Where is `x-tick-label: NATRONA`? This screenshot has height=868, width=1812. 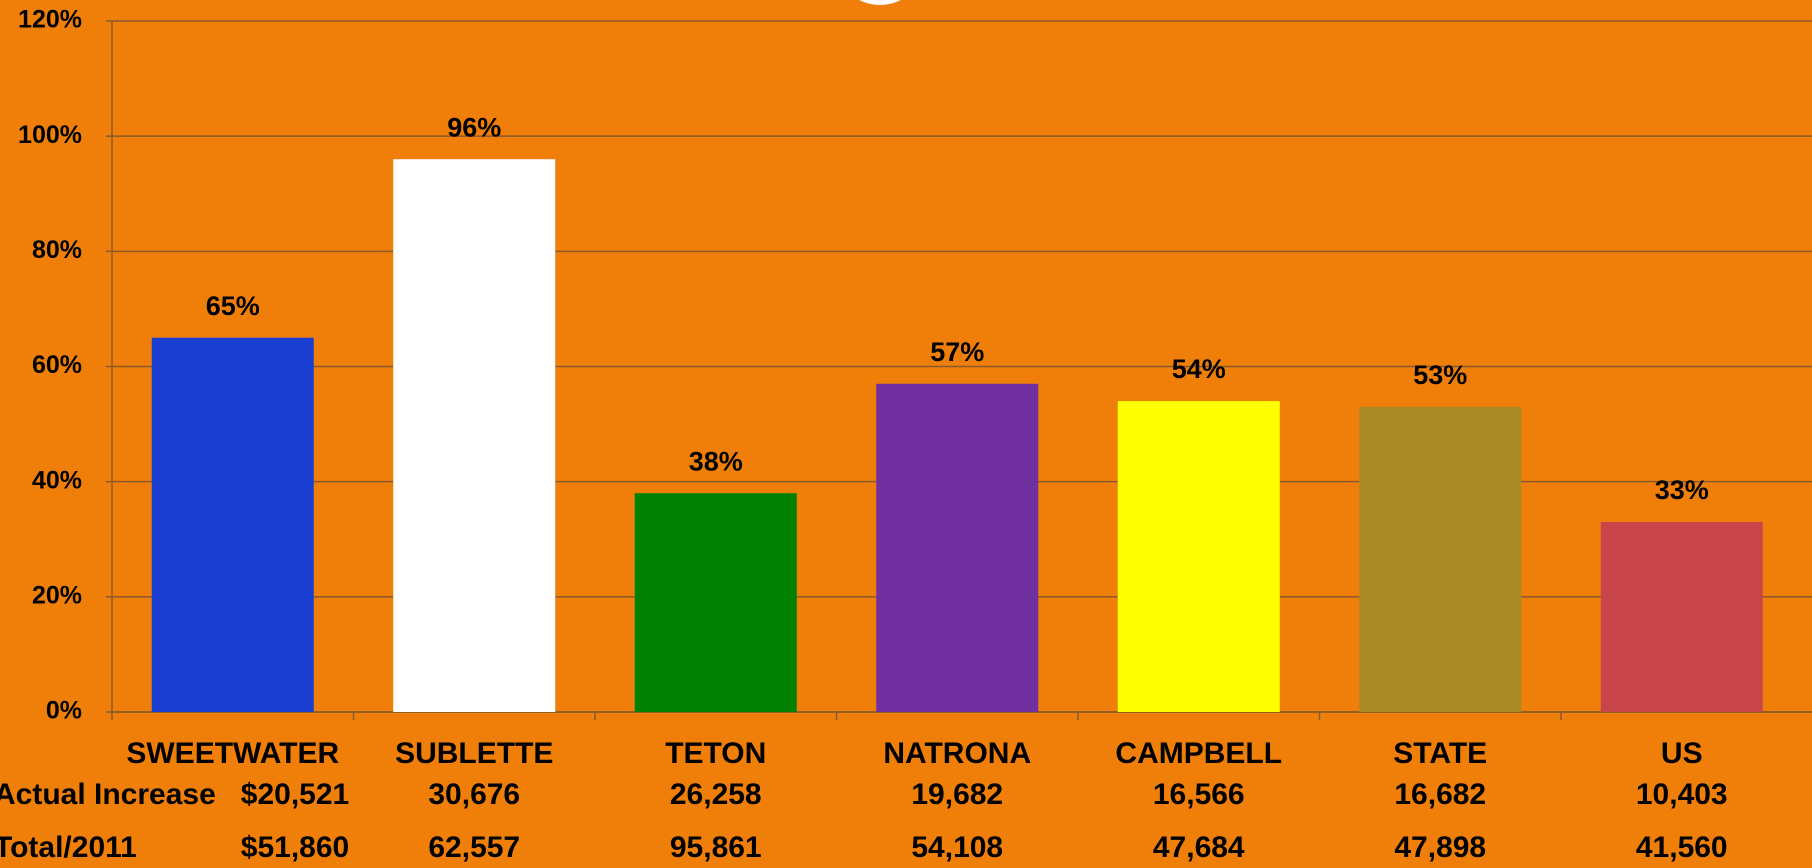
x-tick-label: NATRONA is located at coordinates (957, 753).